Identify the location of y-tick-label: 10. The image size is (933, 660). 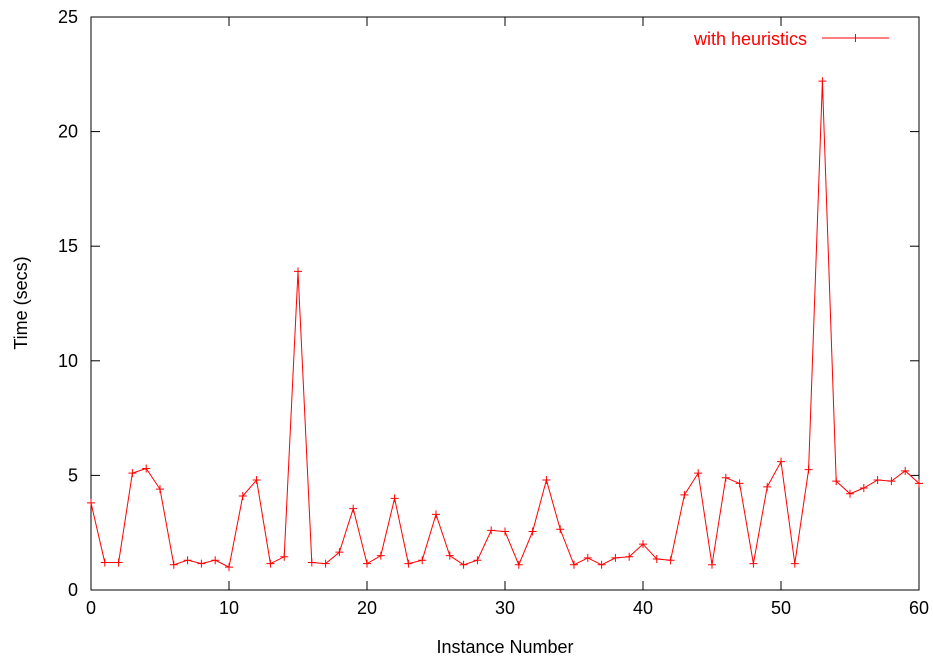
(68, 361).